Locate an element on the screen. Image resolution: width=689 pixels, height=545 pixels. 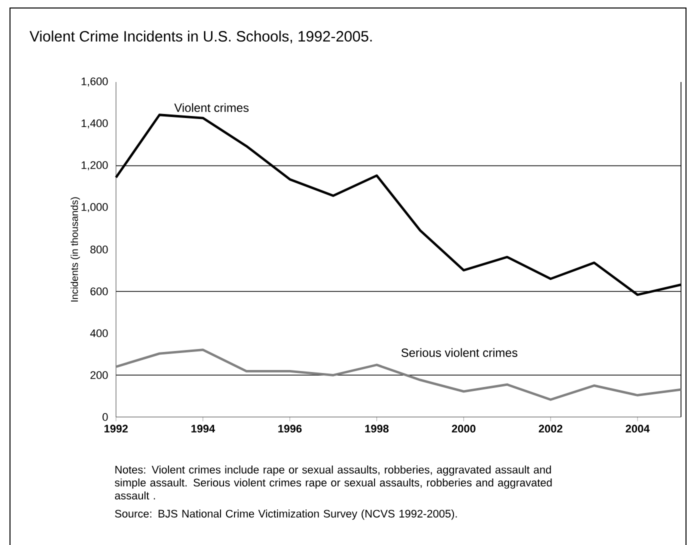
y-tick-label: 200 is located at coordinates (99, 375).